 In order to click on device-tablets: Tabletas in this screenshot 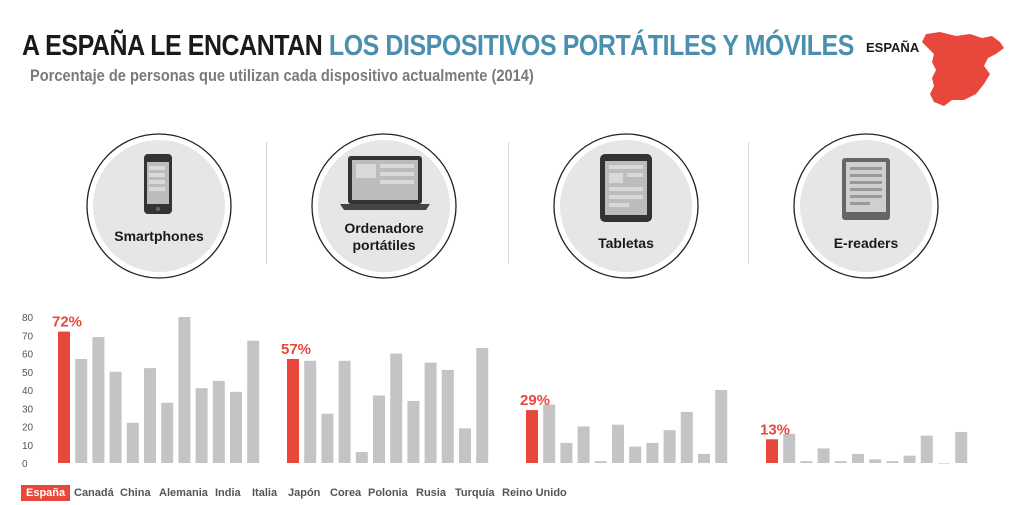, I will do `click(626, 206)`.